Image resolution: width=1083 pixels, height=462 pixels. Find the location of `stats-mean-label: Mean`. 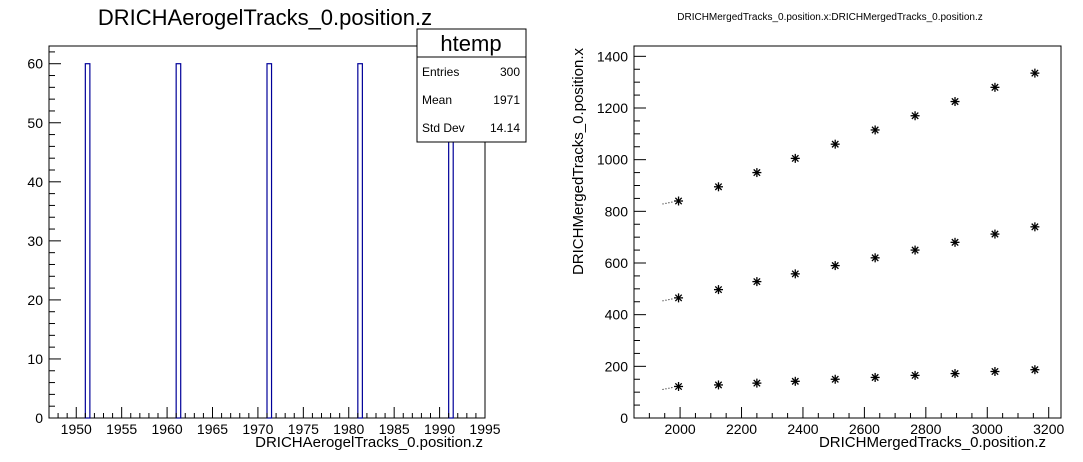

stats-mean-label: Mean is located at coordinates (437, 100).